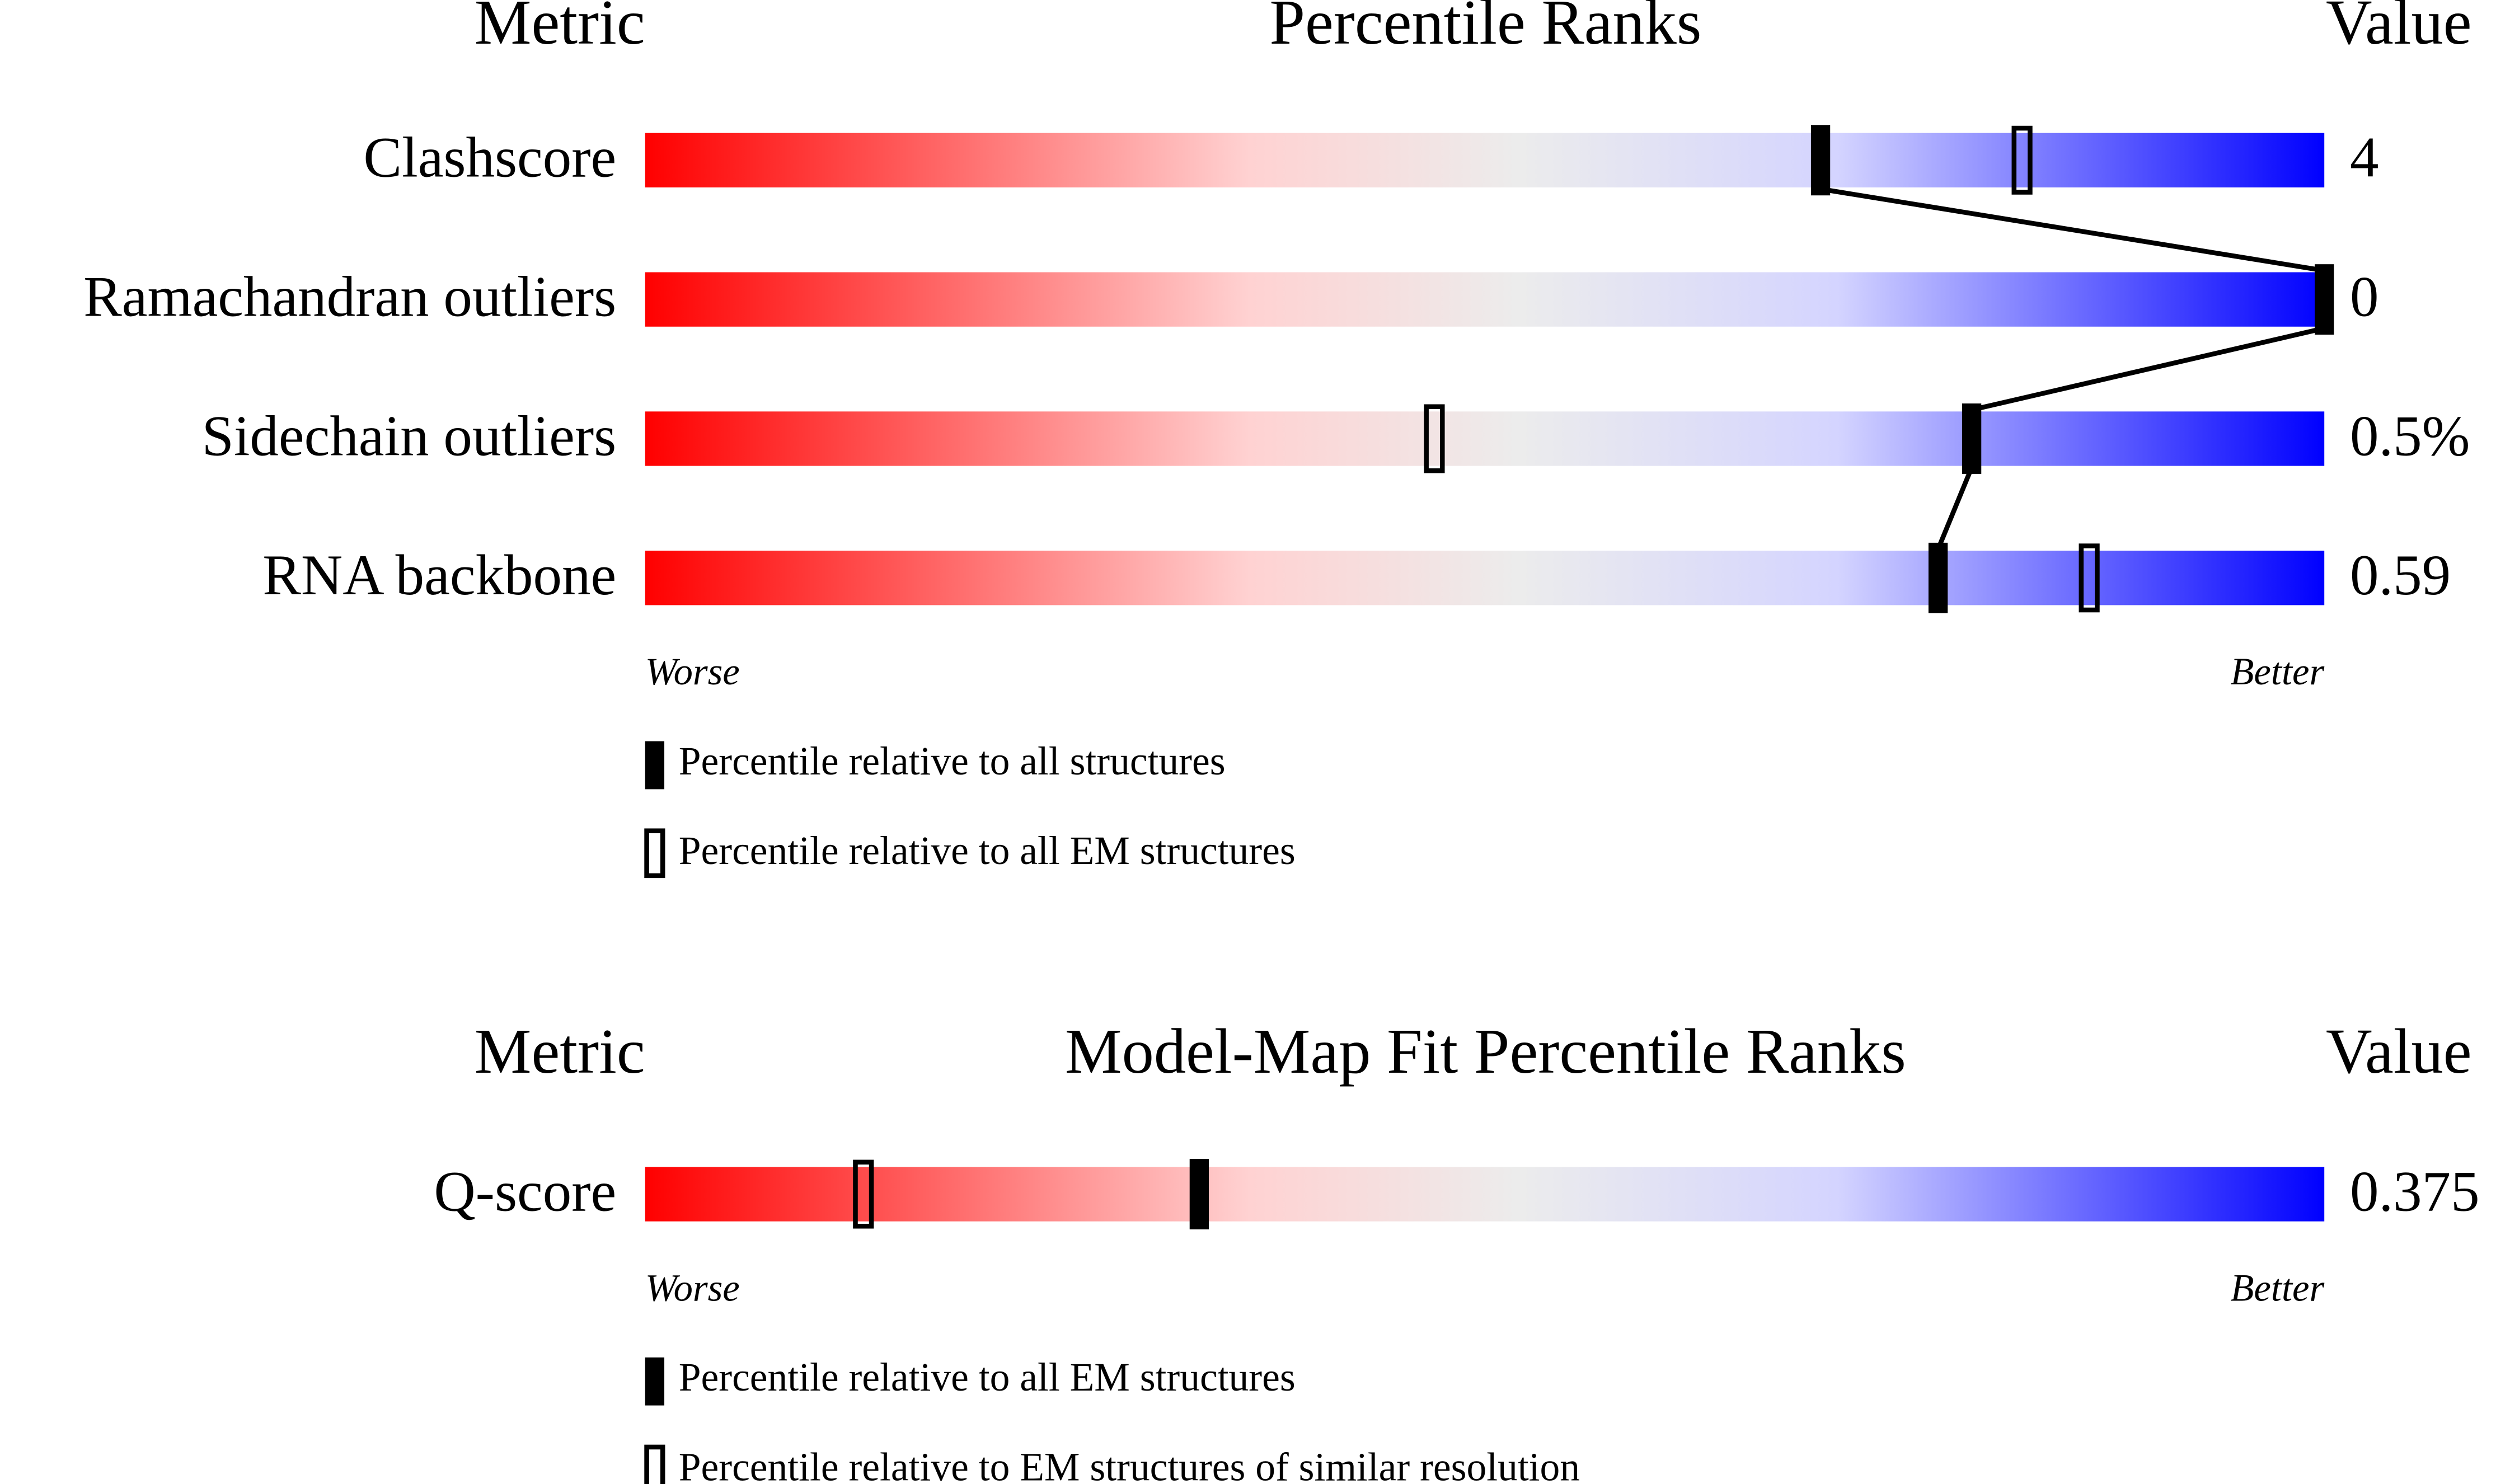  What do you see at coordinates (2401, 575) in the screenshot?
I see `metric-value: 0.59` at bounding box center [2401, 575].